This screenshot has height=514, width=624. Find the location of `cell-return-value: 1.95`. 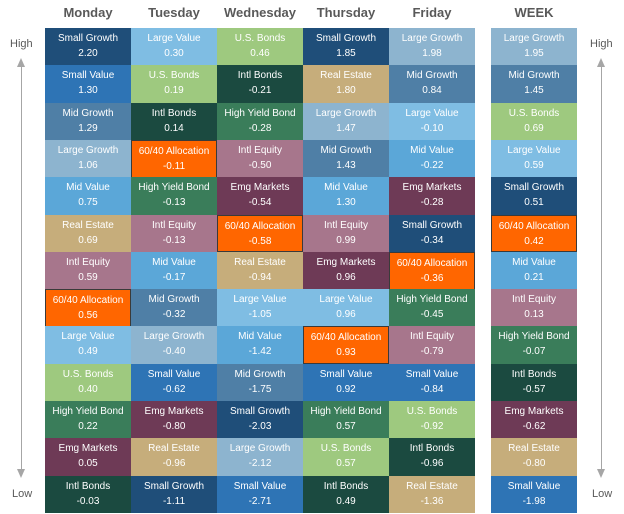

cell-return-value: 1.95 is located at coordinates (534, 53).